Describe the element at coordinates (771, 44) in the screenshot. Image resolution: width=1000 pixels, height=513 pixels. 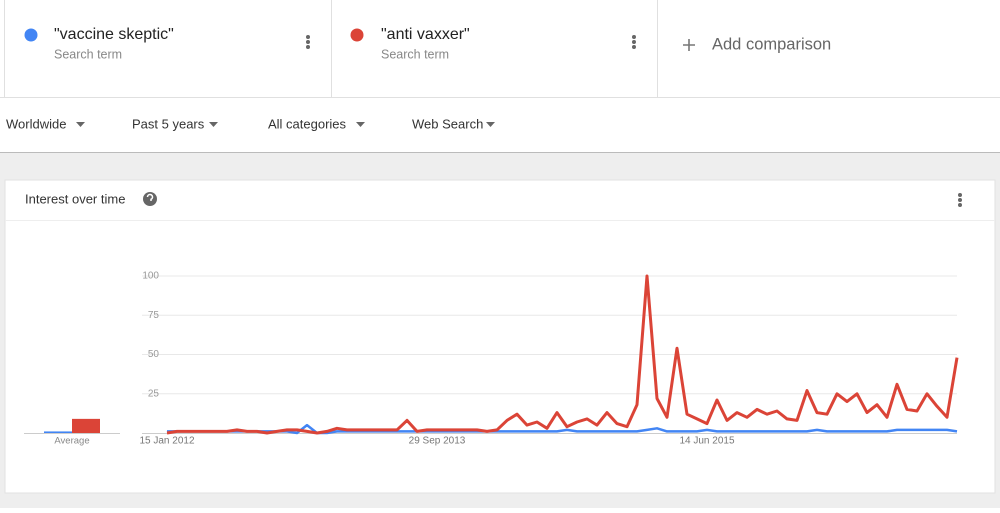
I see `add-comparison: Add comparison` at that location.